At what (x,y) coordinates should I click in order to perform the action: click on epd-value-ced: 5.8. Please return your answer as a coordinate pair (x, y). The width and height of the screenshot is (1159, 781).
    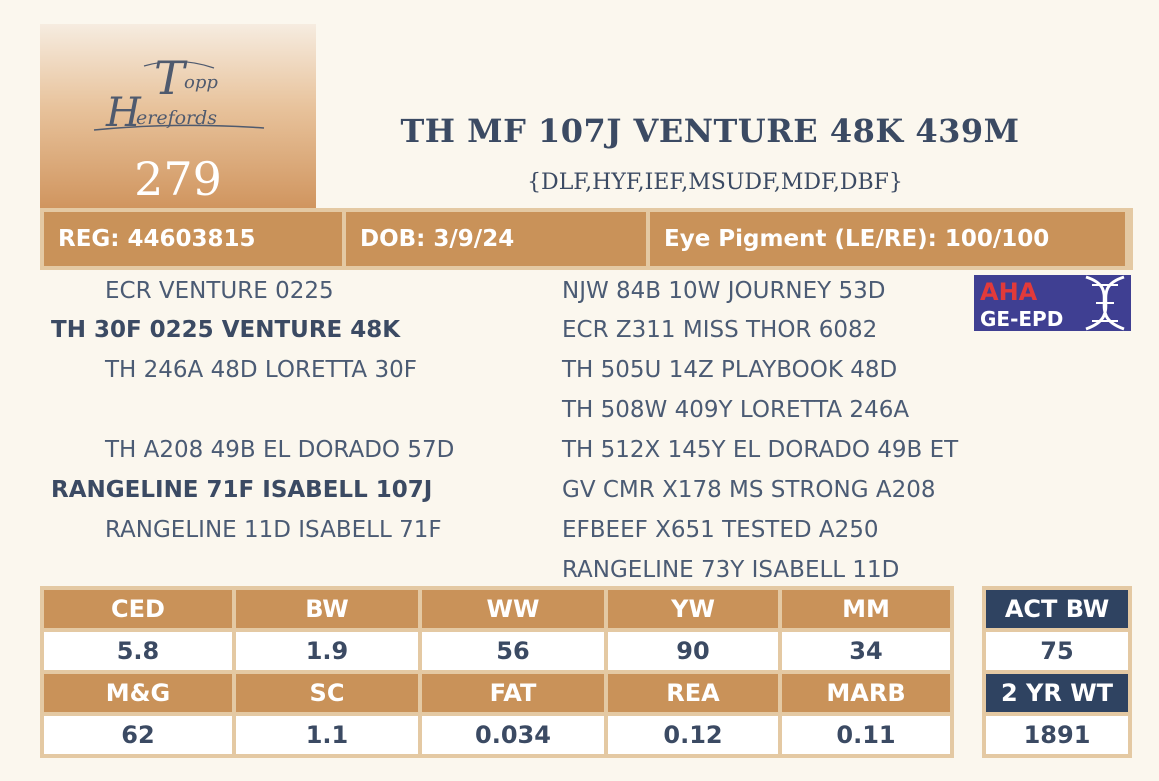
    Looking at the image, I should click on (138, 651).